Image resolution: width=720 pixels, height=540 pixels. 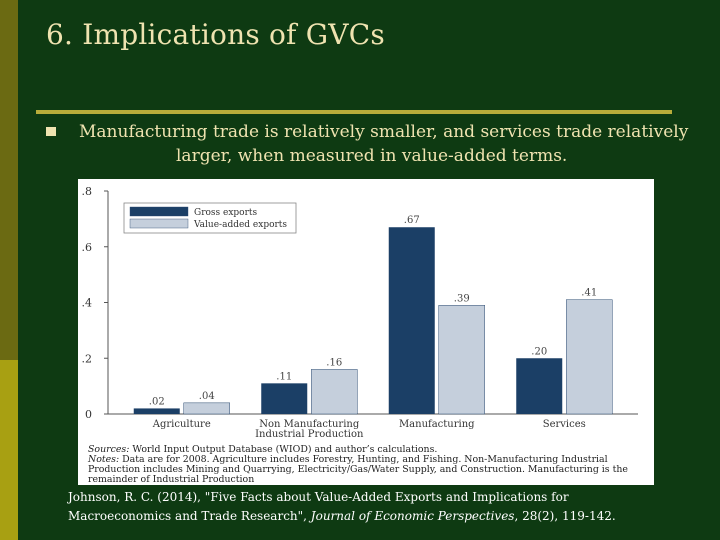 I want to click on citation-journal: Journal of Economic Perspectives, so click(x=412, y=516).